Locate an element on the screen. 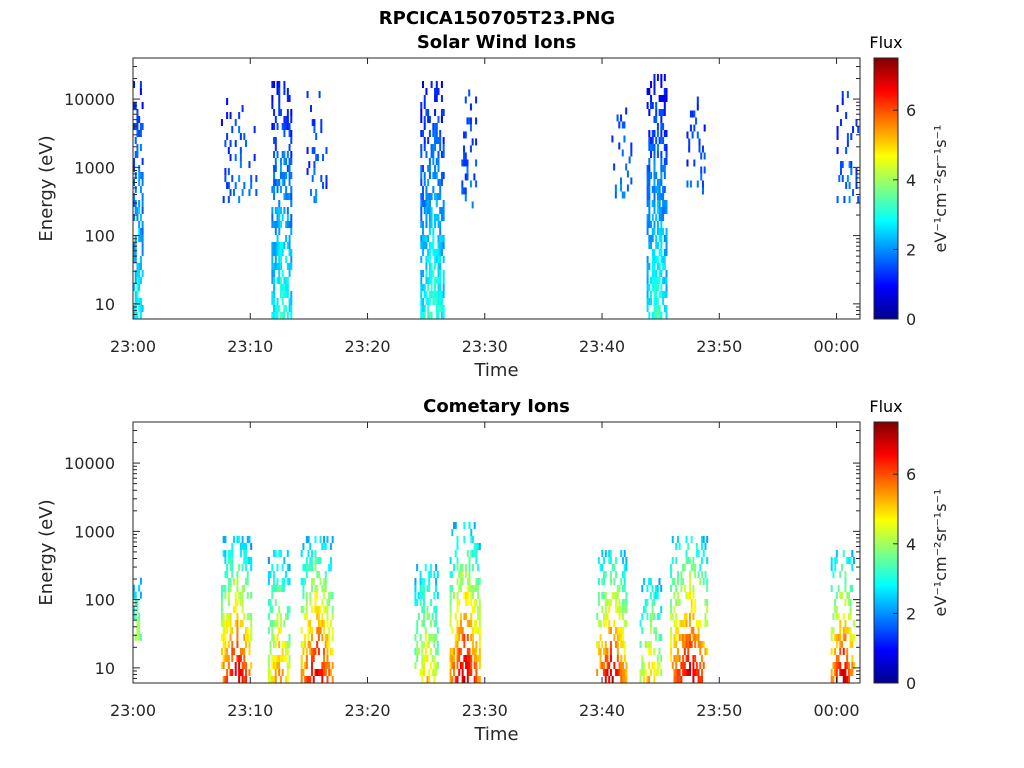  x-tick-label: 23:00 is located at coordinates (133, 710).